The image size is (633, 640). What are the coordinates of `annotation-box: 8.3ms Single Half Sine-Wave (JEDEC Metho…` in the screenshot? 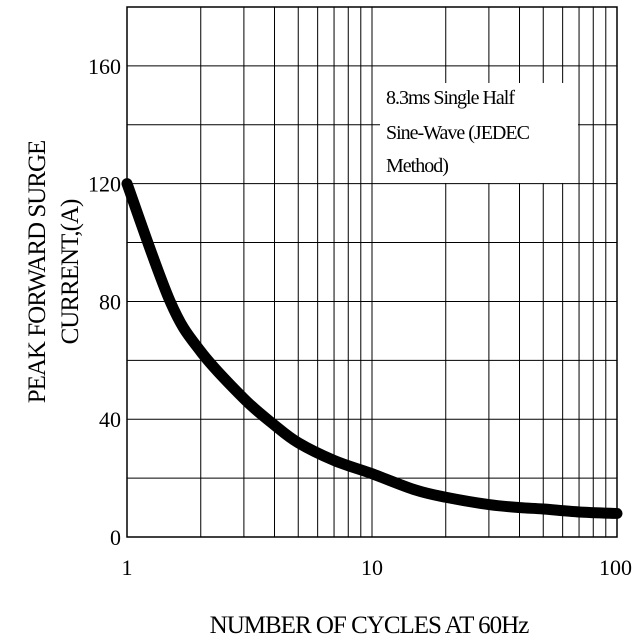 It's located at (479, 133).